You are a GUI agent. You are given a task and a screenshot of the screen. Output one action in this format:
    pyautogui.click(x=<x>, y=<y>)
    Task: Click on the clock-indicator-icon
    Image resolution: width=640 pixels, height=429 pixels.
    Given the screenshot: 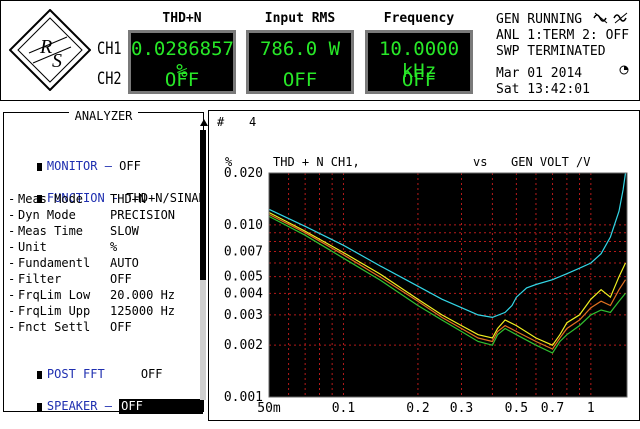 What is the action you would take?
    pyautogui.click(x=624, y=70)
    